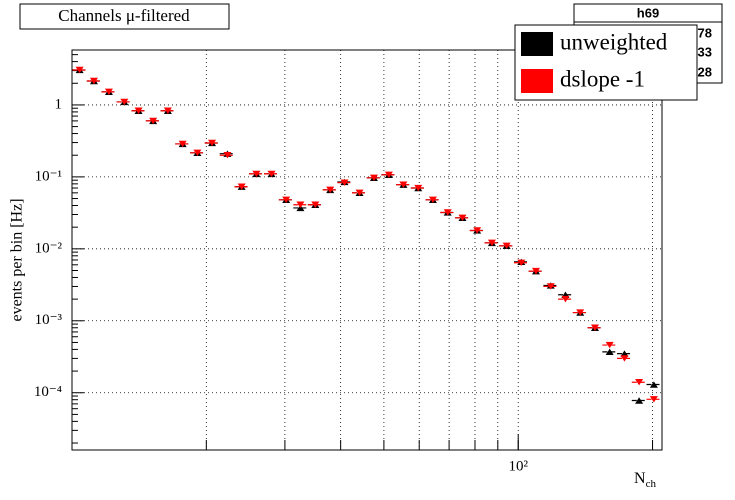 This screenshot has height=500, width=735. What do you see at coordinates (640, 478) in the screenshot?
I see `x-axis-label-main: N` at bounding box center [640, 478].